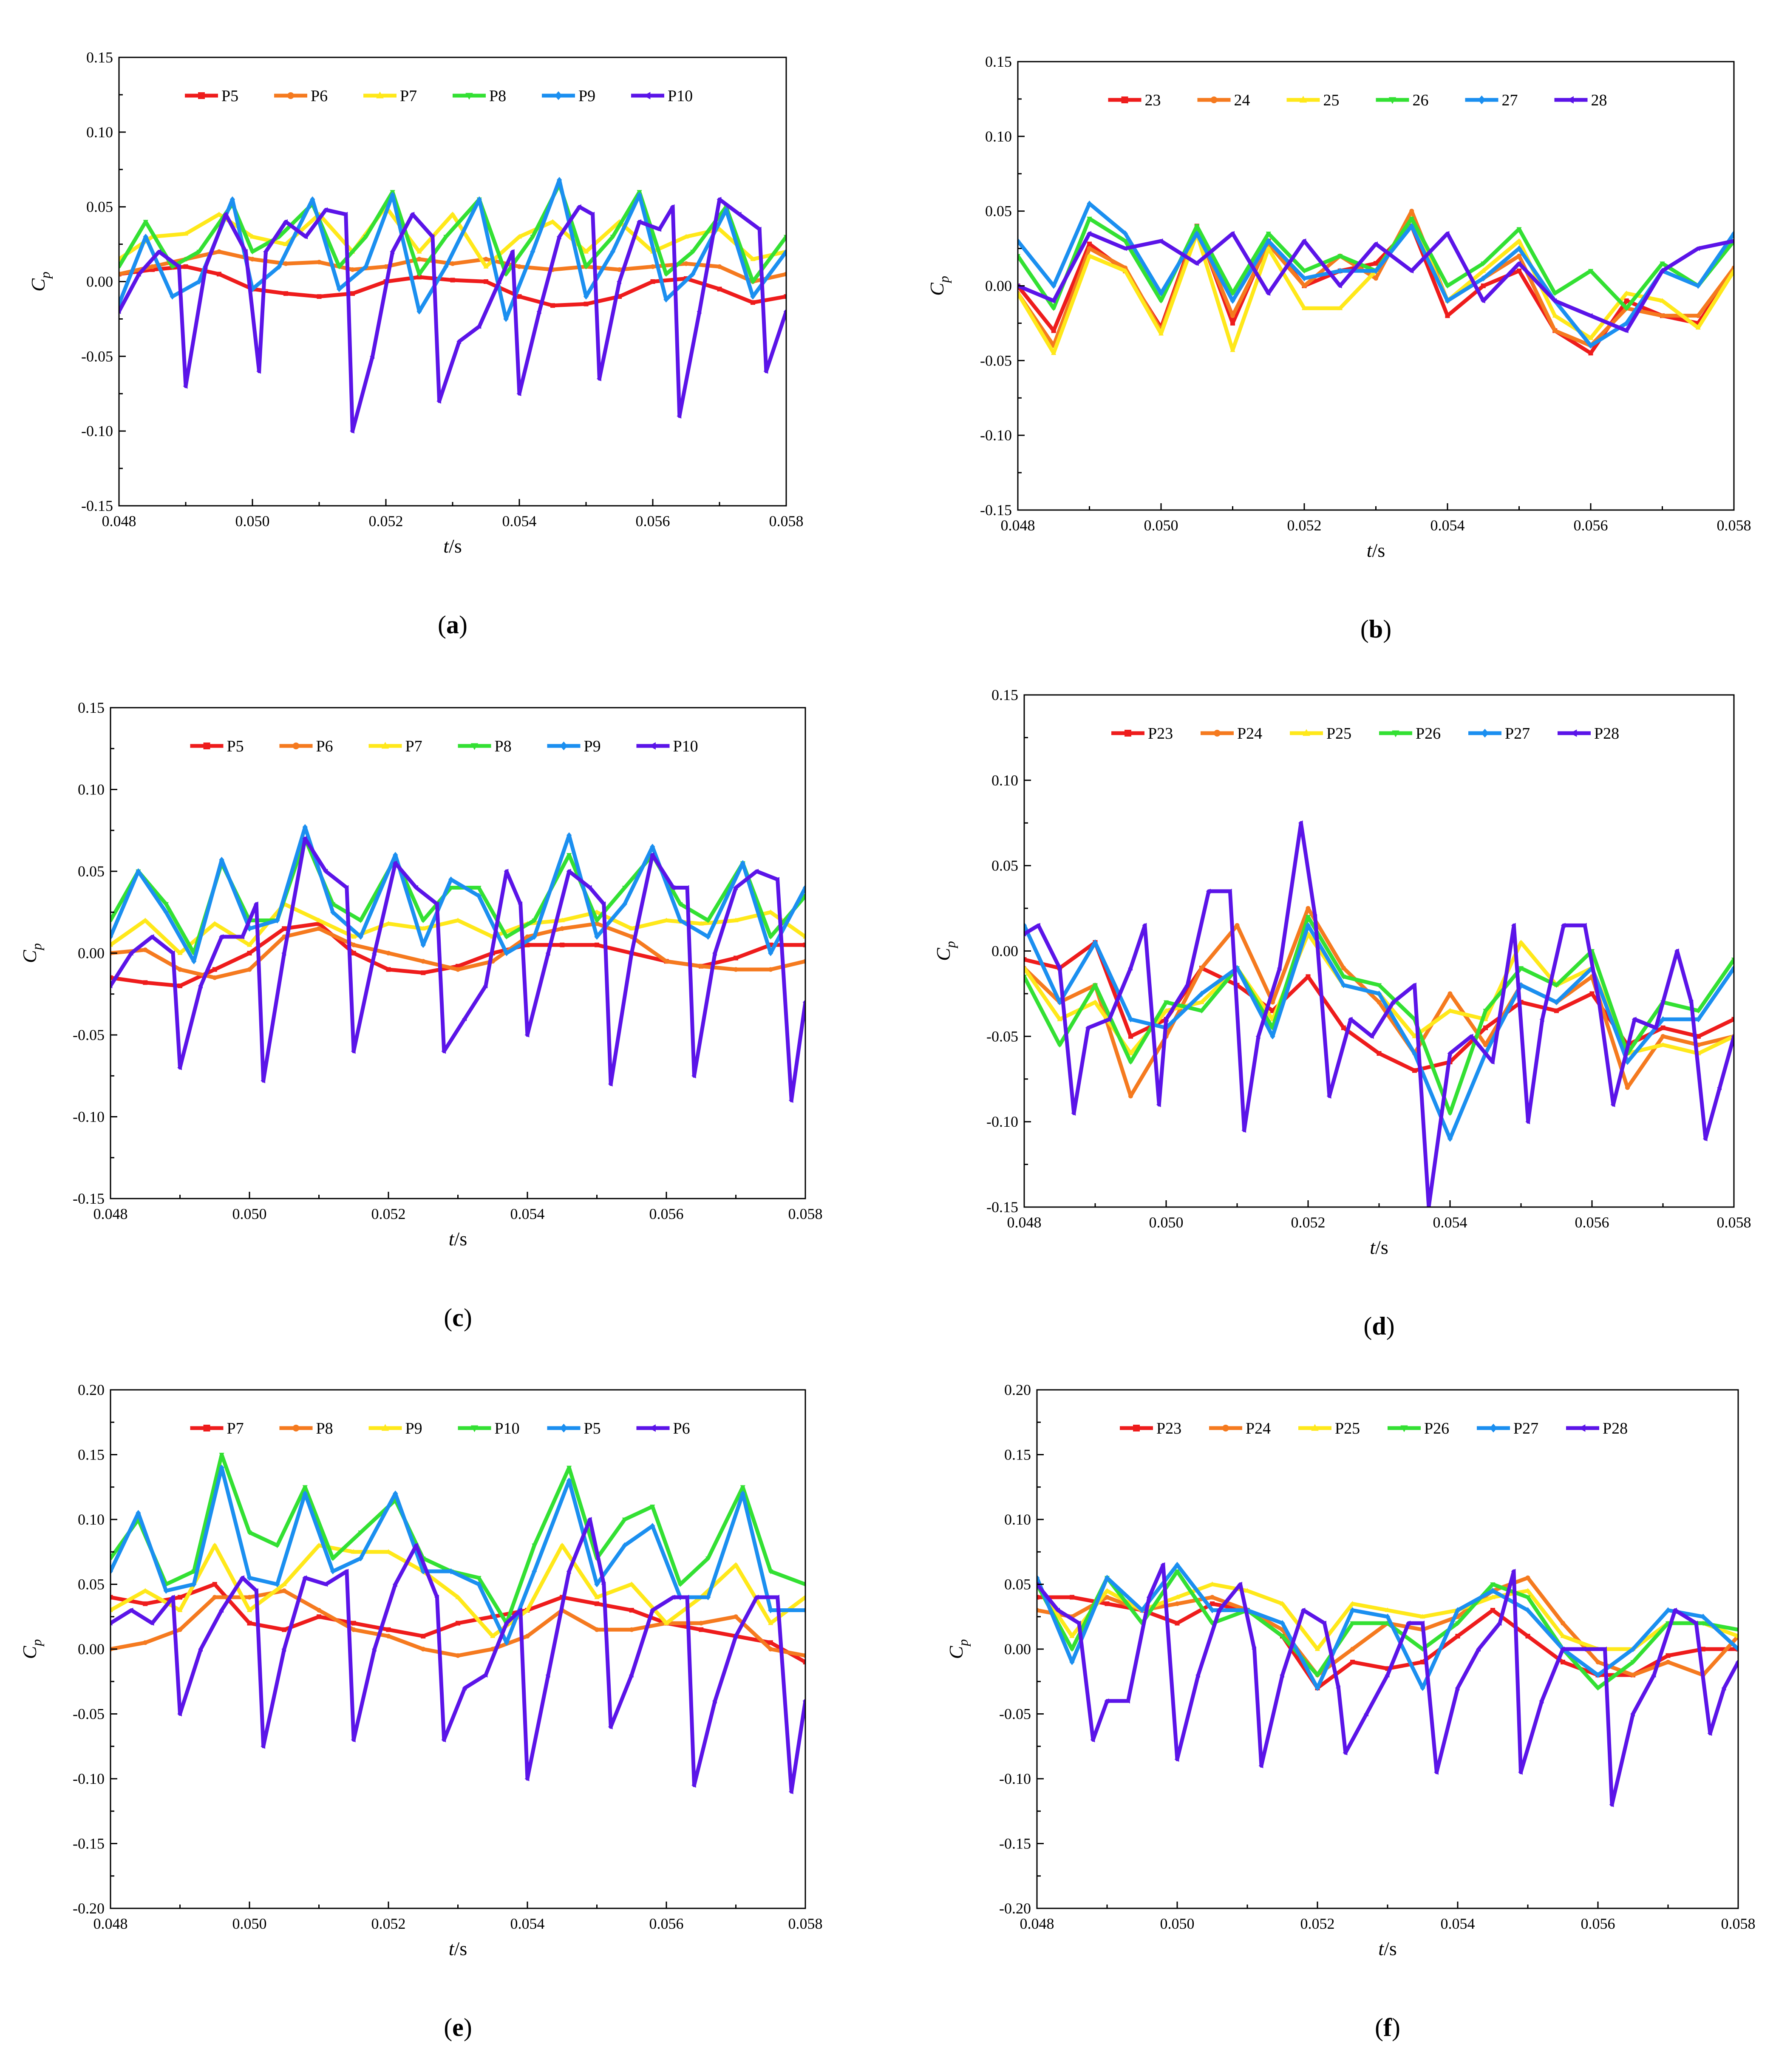  I want to click on x-tick-label: 0.048, so click(1018, 525).